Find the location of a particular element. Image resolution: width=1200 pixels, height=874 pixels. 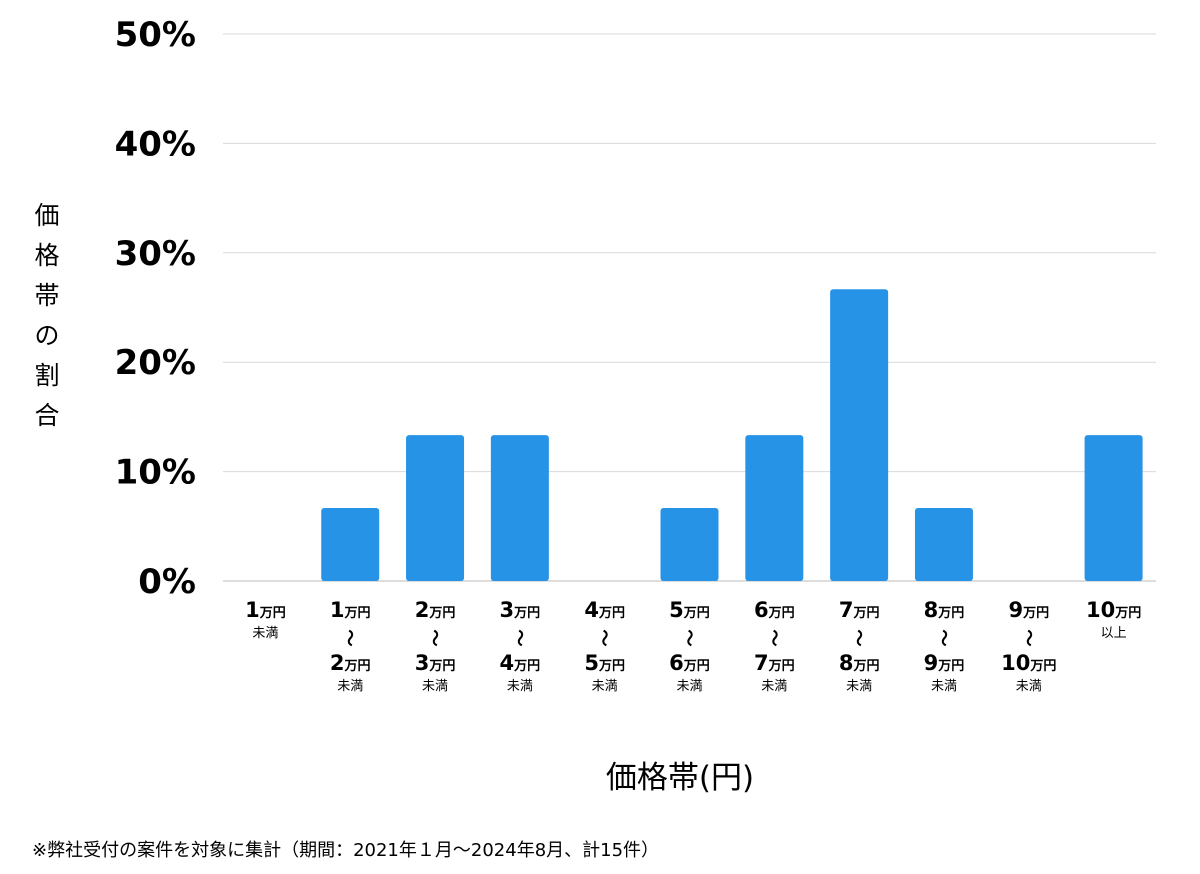

y-tick-label: 50% is located at coordinates (155, 35).